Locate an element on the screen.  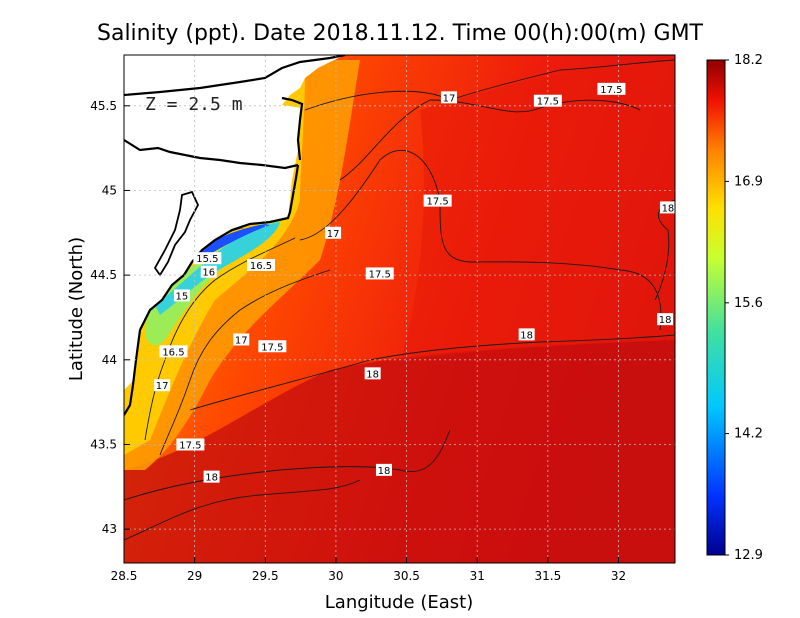
depth-label: Z = 2.5 m is located at coordinates (194, 104).